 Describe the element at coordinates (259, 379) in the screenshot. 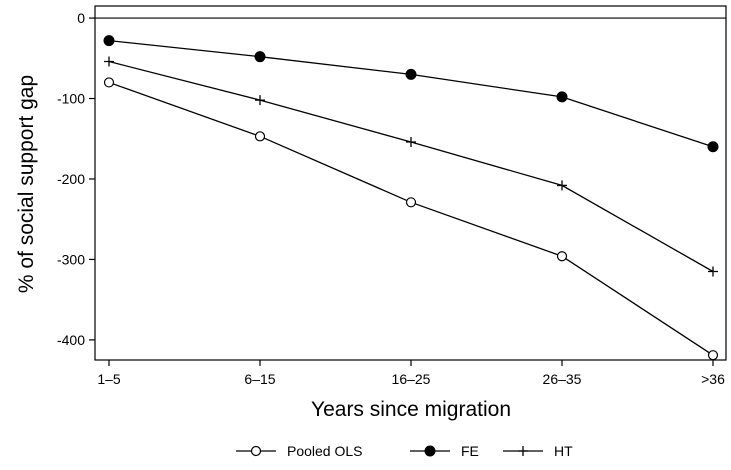

I see `x-tick-label: 6–15` at that location.